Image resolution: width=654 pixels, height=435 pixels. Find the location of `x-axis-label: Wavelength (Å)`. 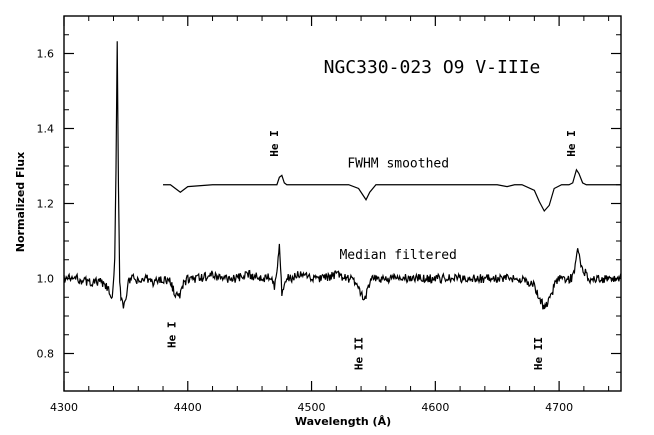

x-axis-label: Wavelength (Å) is located at coordinates (343, 421).